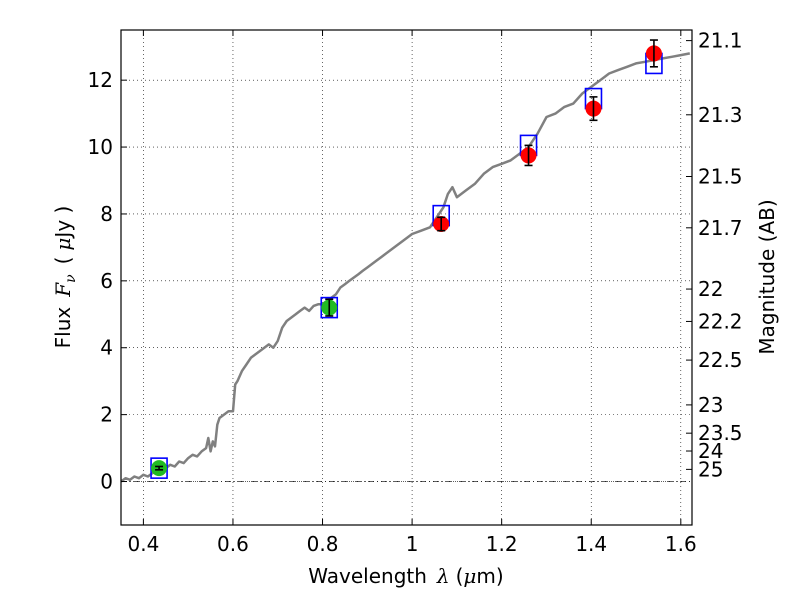 This screenshot has height=600, width=800. What do you see at coordinates (405, 576) in the screenshot?
I see `x-axis-label: Wavelength λ (μm)` at bounding box center [405, 576].